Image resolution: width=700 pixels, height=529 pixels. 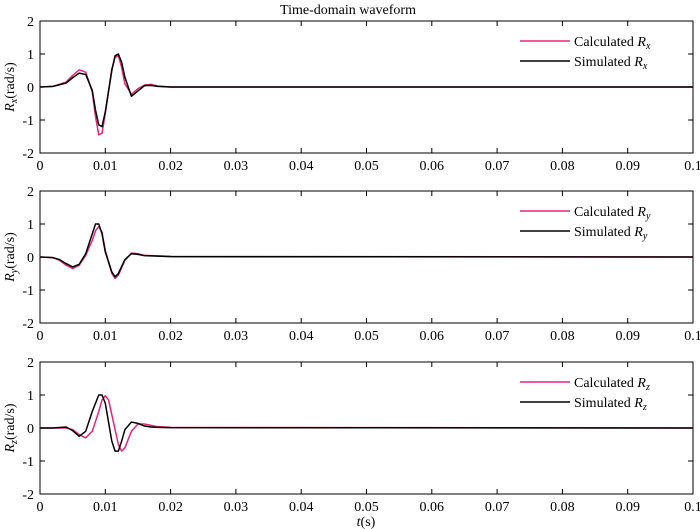 I want to click on figure-title: Time-domain waveform, so click(x=348, y=10).